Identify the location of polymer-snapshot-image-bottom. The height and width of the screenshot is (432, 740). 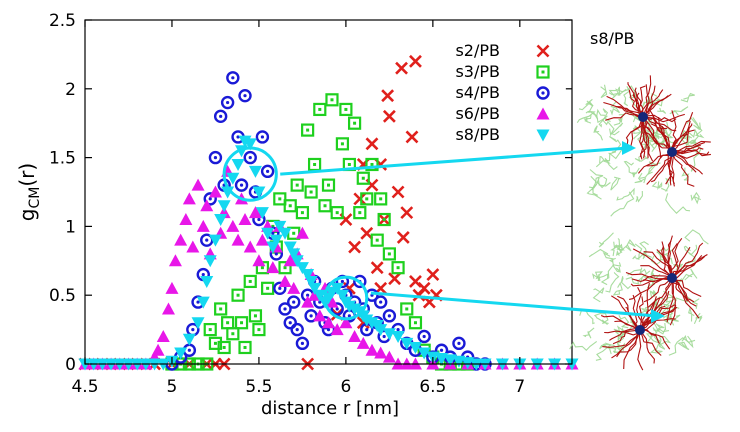
(639, 300).